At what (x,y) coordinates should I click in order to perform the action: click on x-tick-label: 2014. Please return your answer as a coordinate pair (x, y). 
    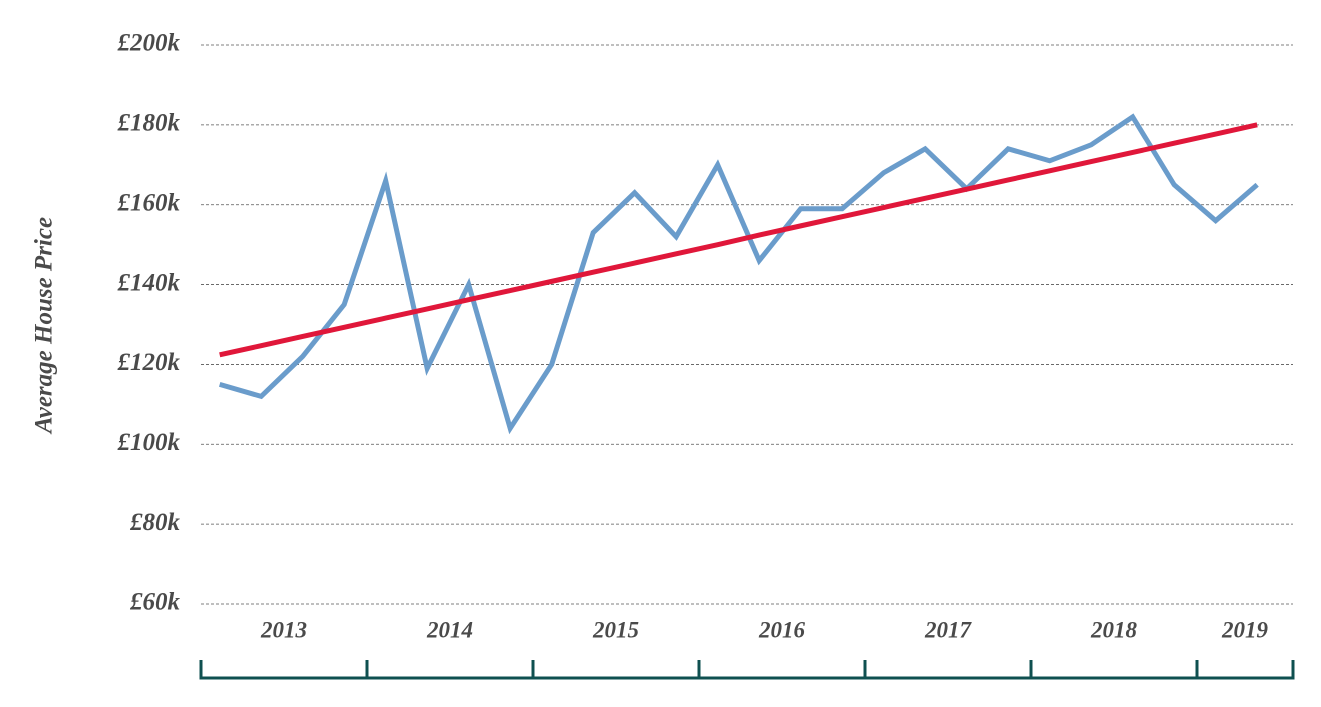
    Looking at the image, I should click on (449, 629).